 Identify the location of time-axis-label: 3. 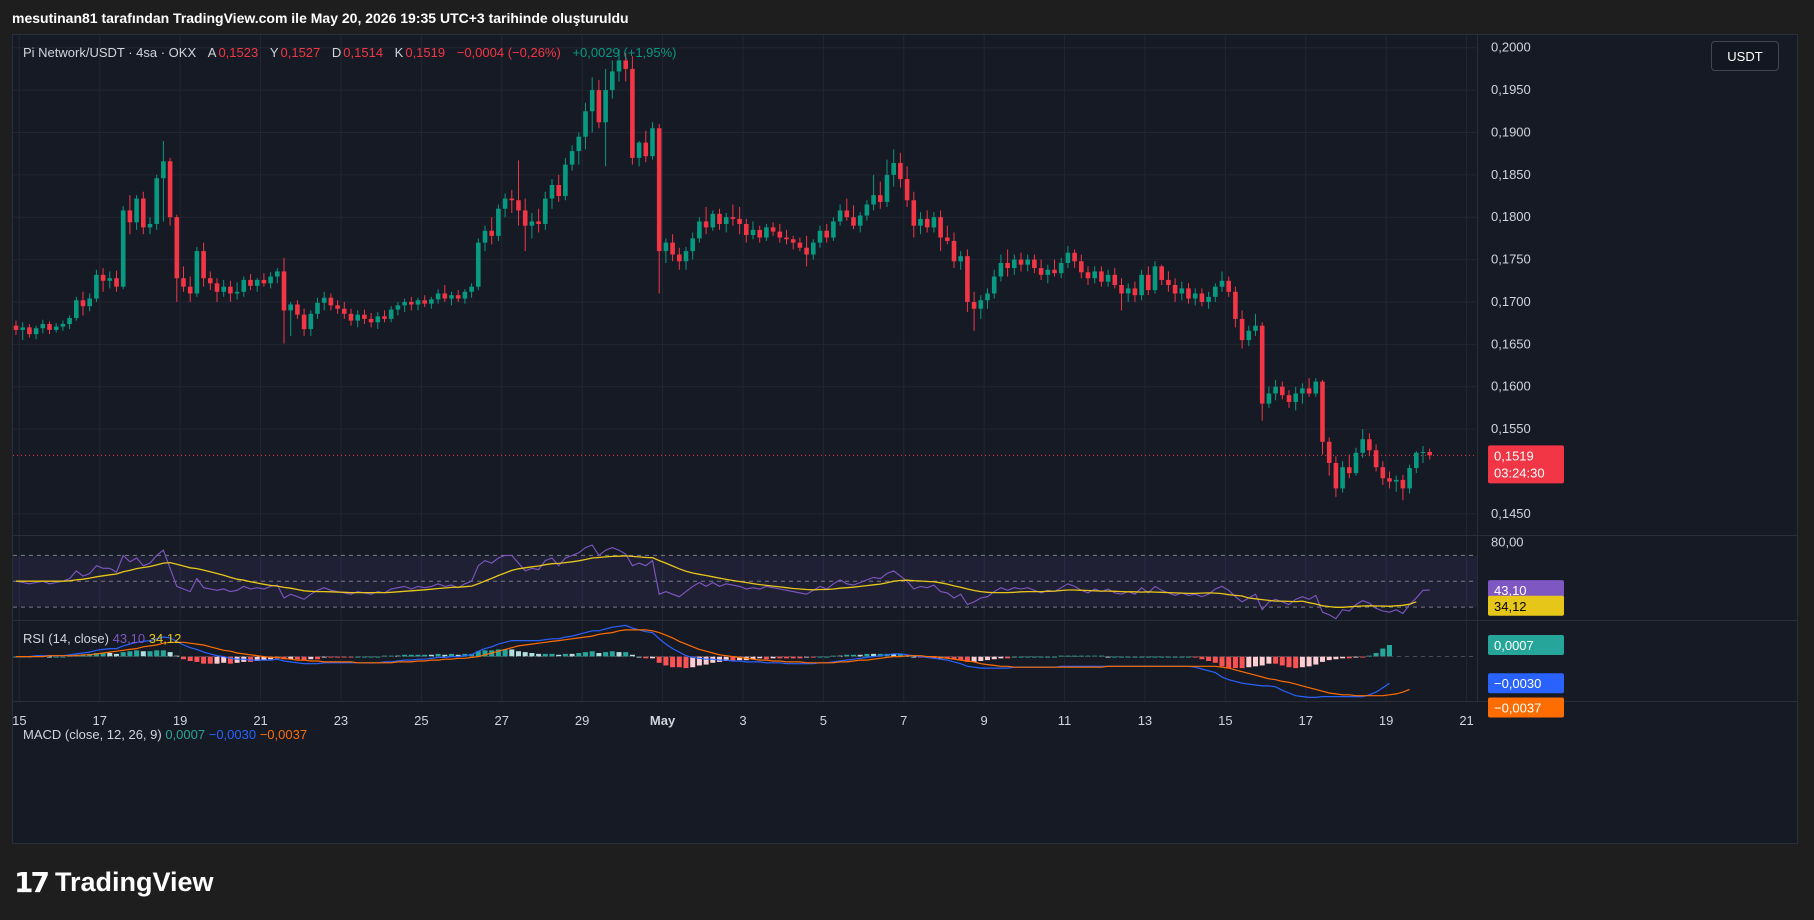
(742, 720).